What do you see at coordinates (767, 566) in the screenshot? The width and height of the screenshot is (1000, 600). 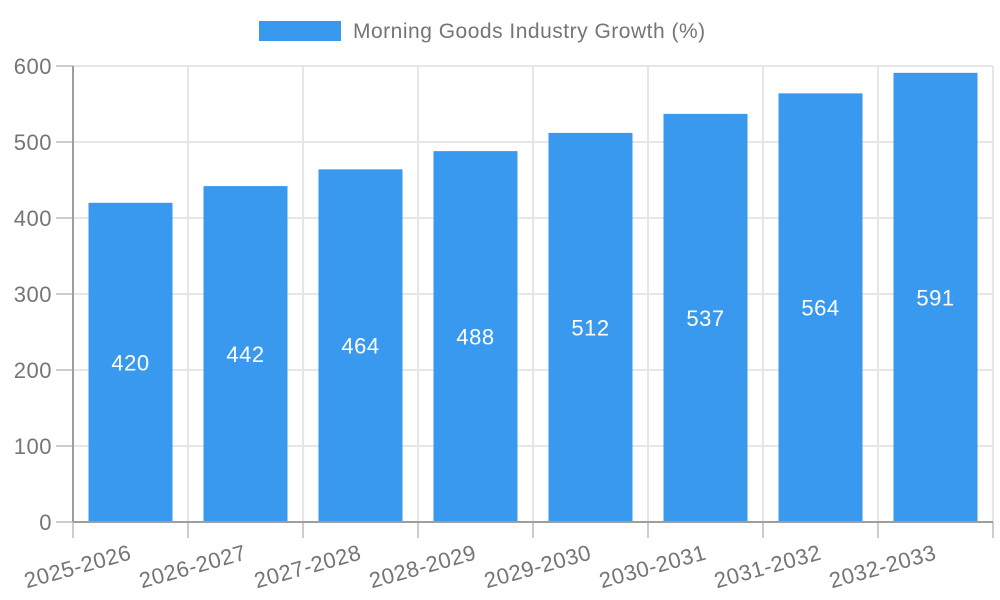 I see `x-axis-label-2031-2032: 2031-2032` at bounding box center [767, 566].